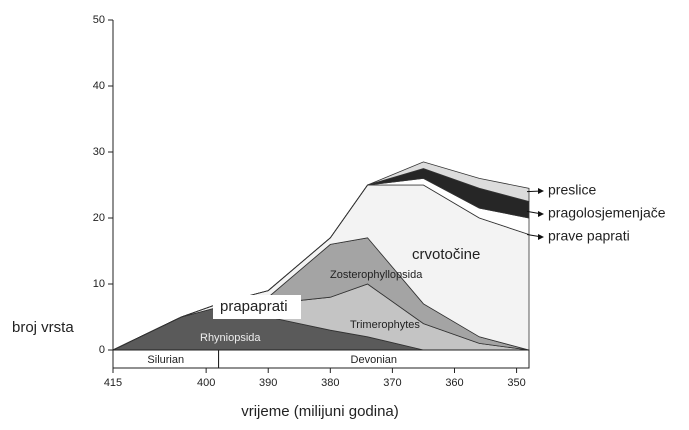  Describe the element at coordinates (165, 360) in the screenshot. I see `period-label: Silurian` at that location.